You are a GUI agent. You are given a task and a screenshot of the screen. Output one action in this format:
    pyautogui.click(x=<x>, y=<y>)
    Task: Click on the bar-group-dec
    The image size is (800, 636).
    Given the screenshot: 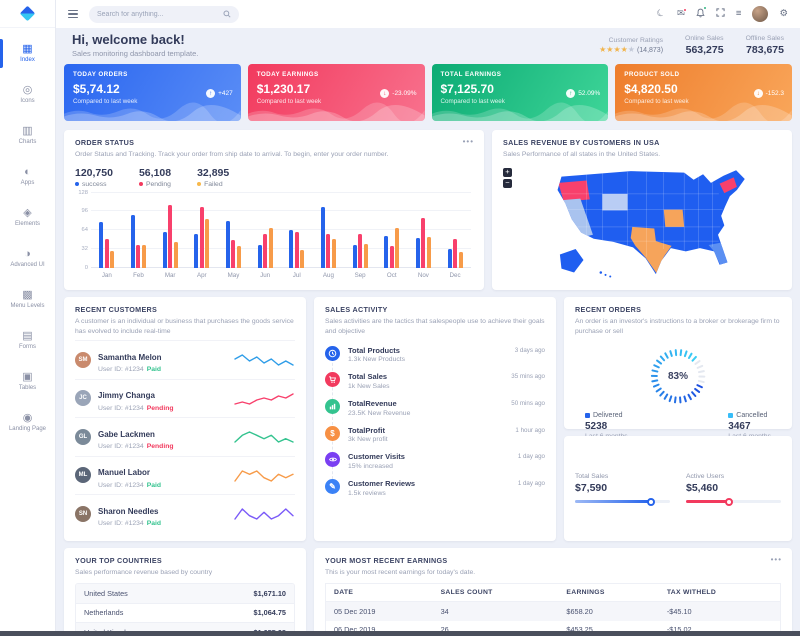 What is the action you would take?
    pyautogui.click(x=455, y=230)
    